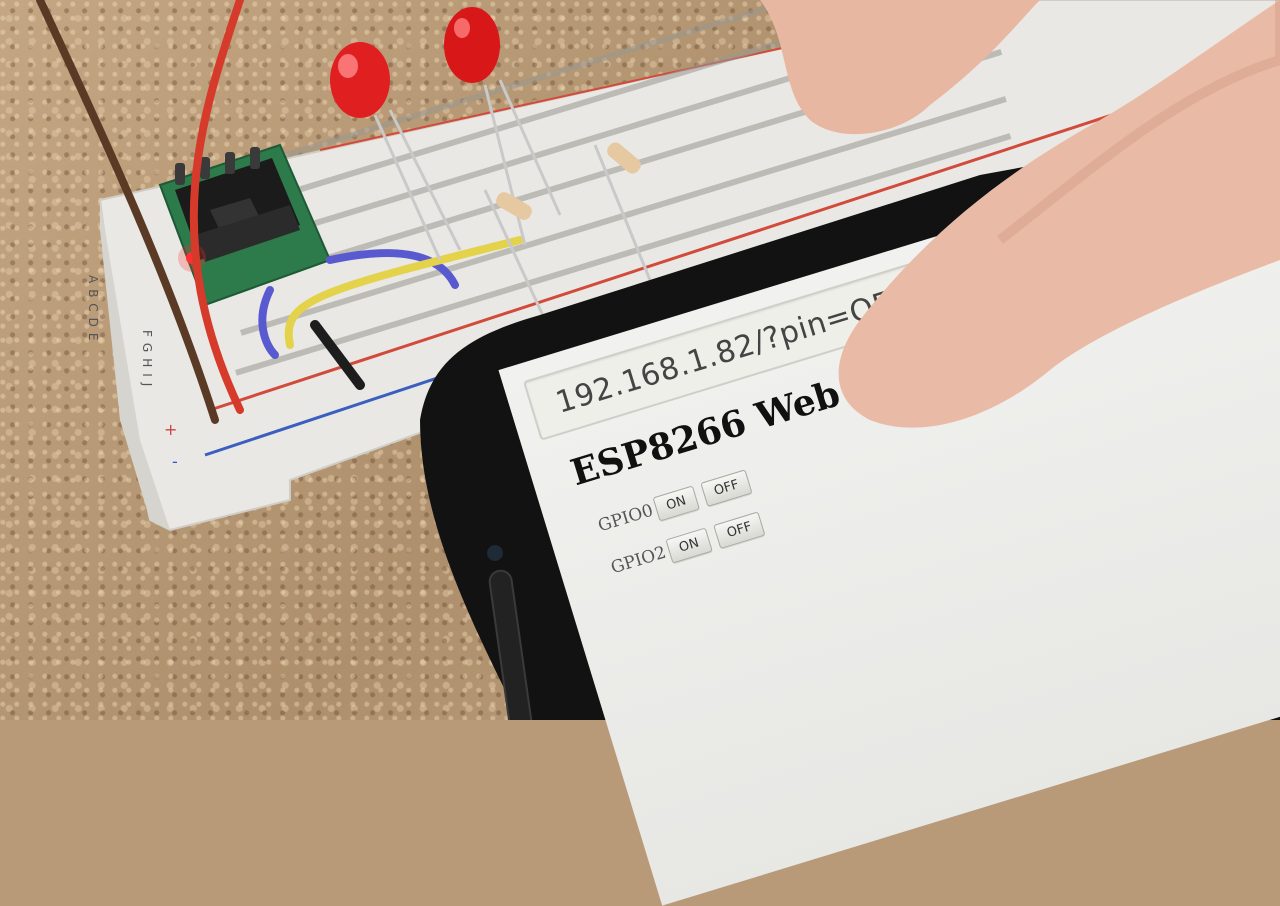 This screenshot has height=906, width=1280. What do you see at coordinates (147, 361) in the screenshot?
I see `row-letters-right: FGHIJ` at bounding box center [147, 361].